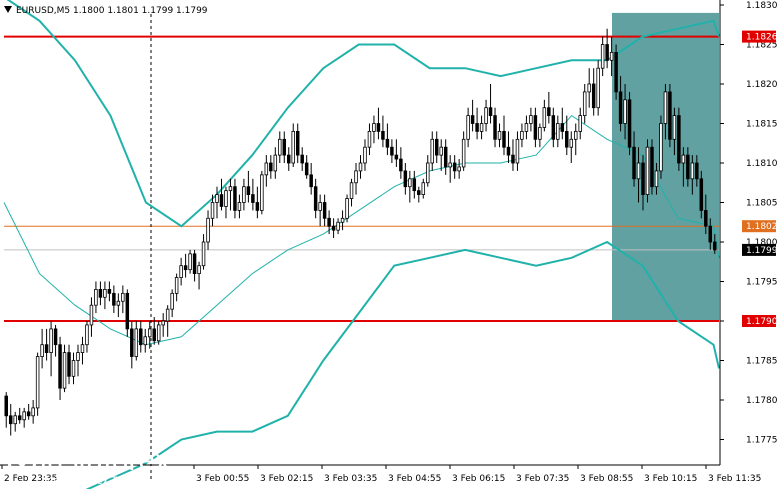 This screenshot has height=489, width=781. What do you see at coordinates (112, 11) in the screenshot?
I see `symbol-title: EURUSD,M5 1.1800 1.1801 1.1799 1.1799` at bounding box center [112, 11].